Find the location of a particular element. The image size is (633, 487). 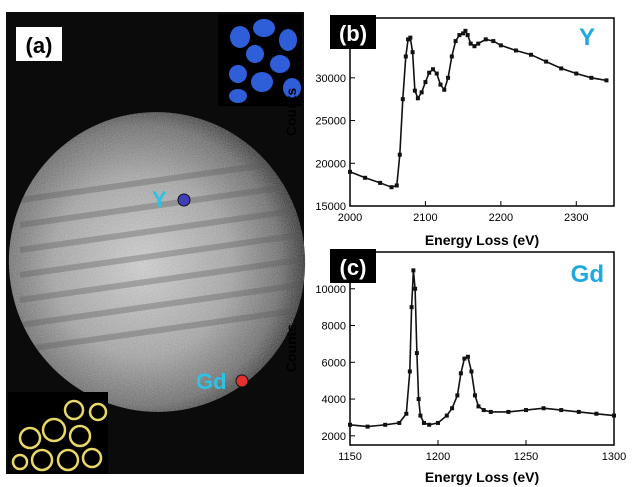

panel-c-xtick-label: 1200 is located at coordinates (438, 457).